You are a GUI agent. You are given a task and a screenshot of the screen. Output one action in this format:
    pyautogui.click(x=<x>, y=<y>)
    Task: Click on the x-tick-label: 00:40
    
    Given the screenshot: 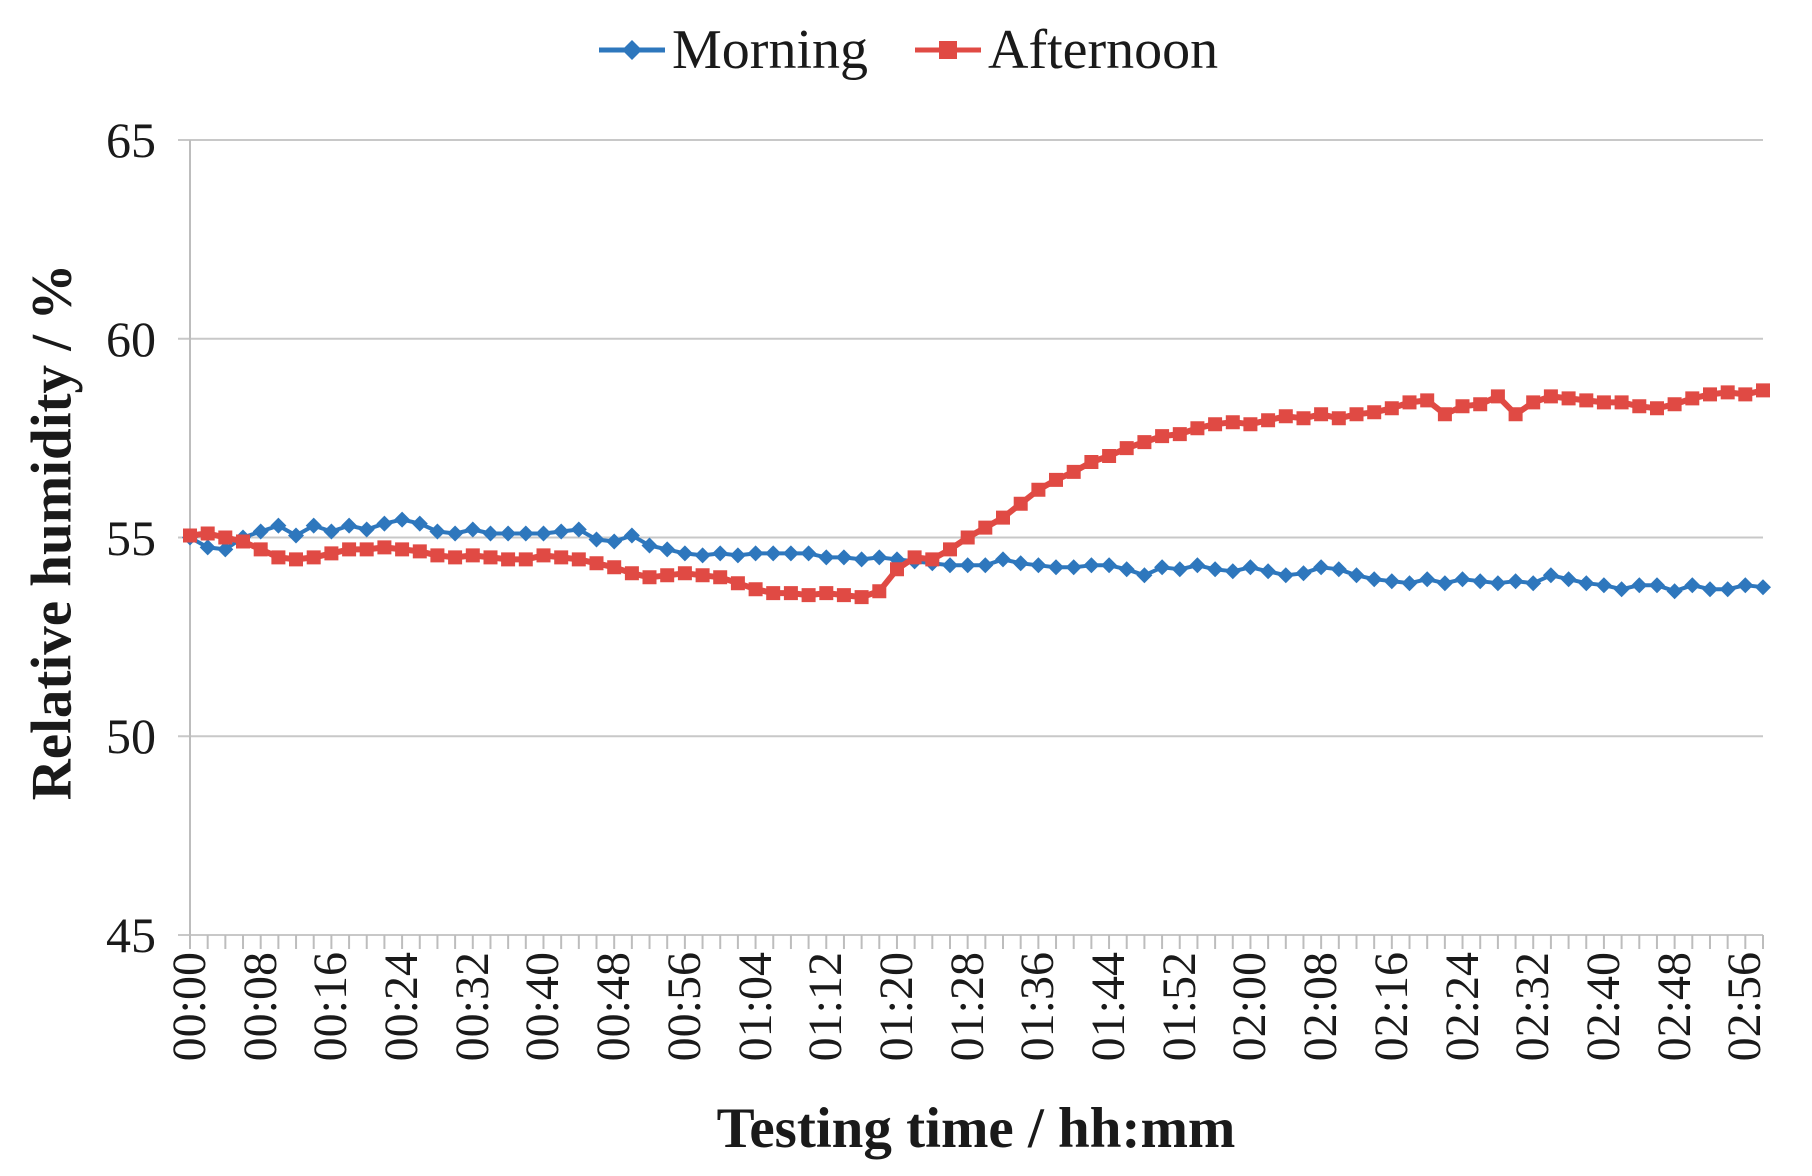 What is the action you would take?
    pyautogui.click(x=543, y=1007)
    